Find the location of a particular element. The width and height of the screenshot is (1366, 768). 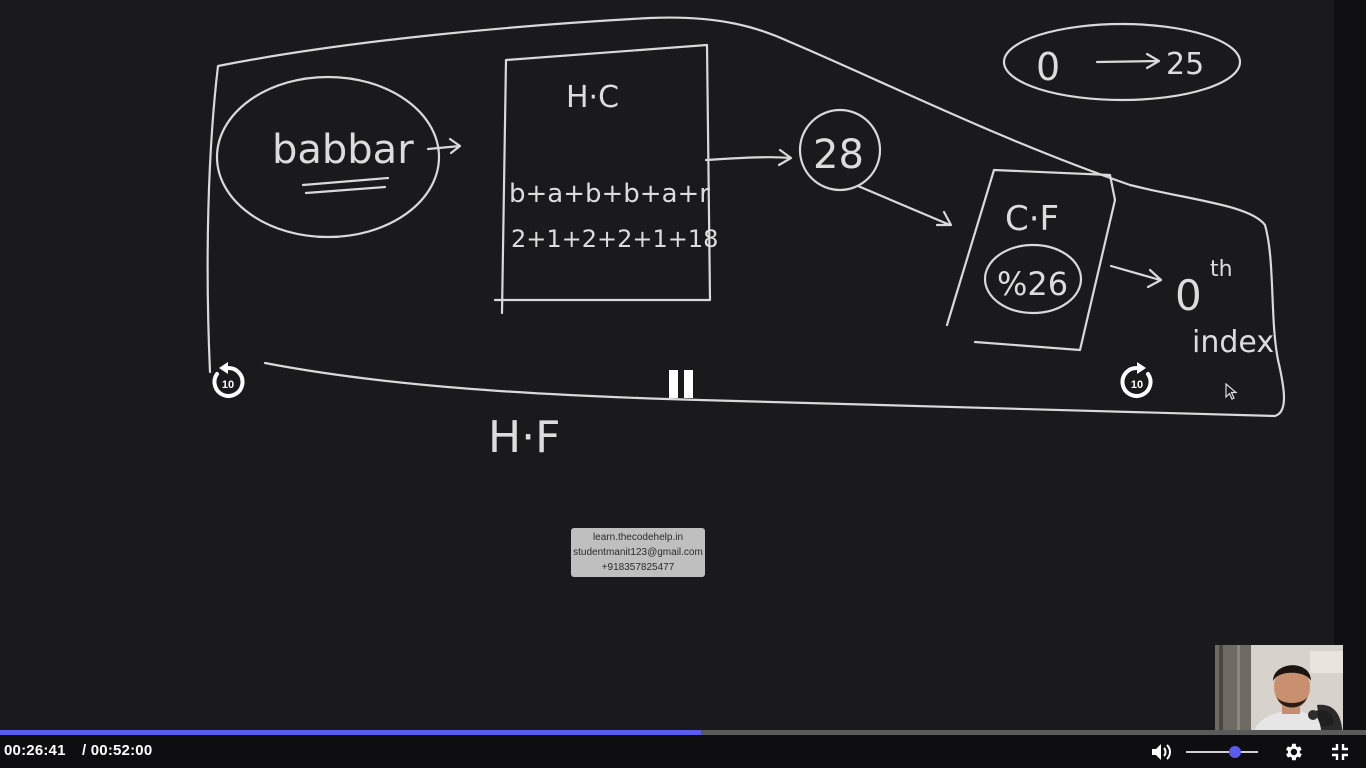

hc-title: H·C is located at coordinates (592, 97).